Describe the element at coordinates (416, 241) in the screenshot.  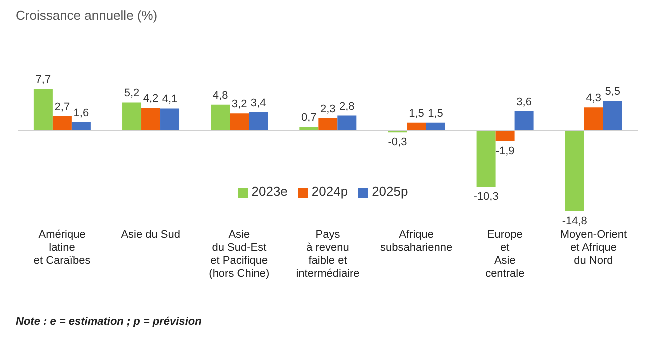
I see `x-tick-label: Afrique subsaharienne` at that location.